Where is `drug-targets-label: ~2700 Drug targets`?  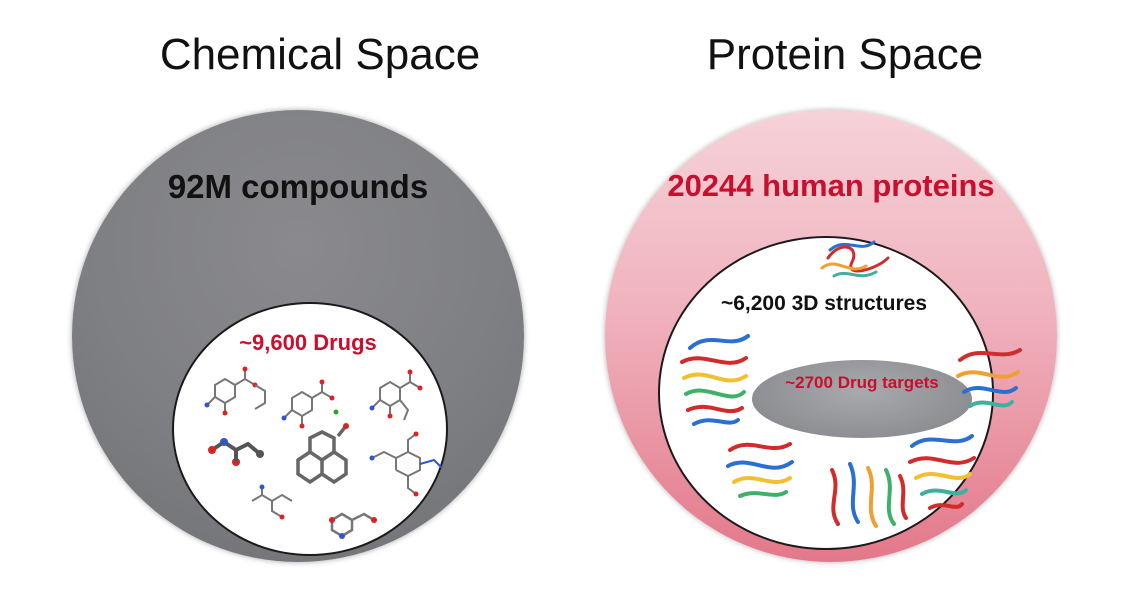 drug-targets-label: ~2700 Drug targets is located at coordinates (862, 382).